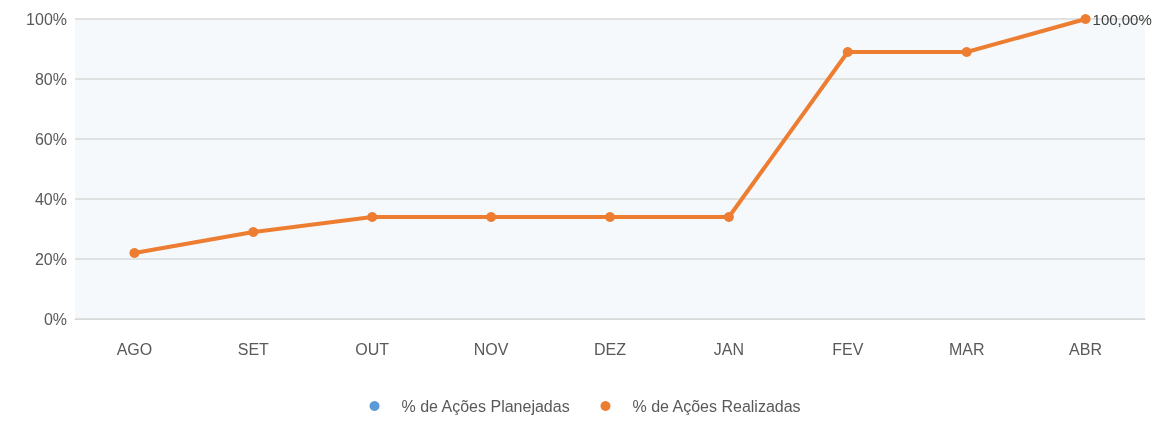 This screenshot has height=421, width=1171. I want to click on y-tick-label: 60%, so click(50, 139).